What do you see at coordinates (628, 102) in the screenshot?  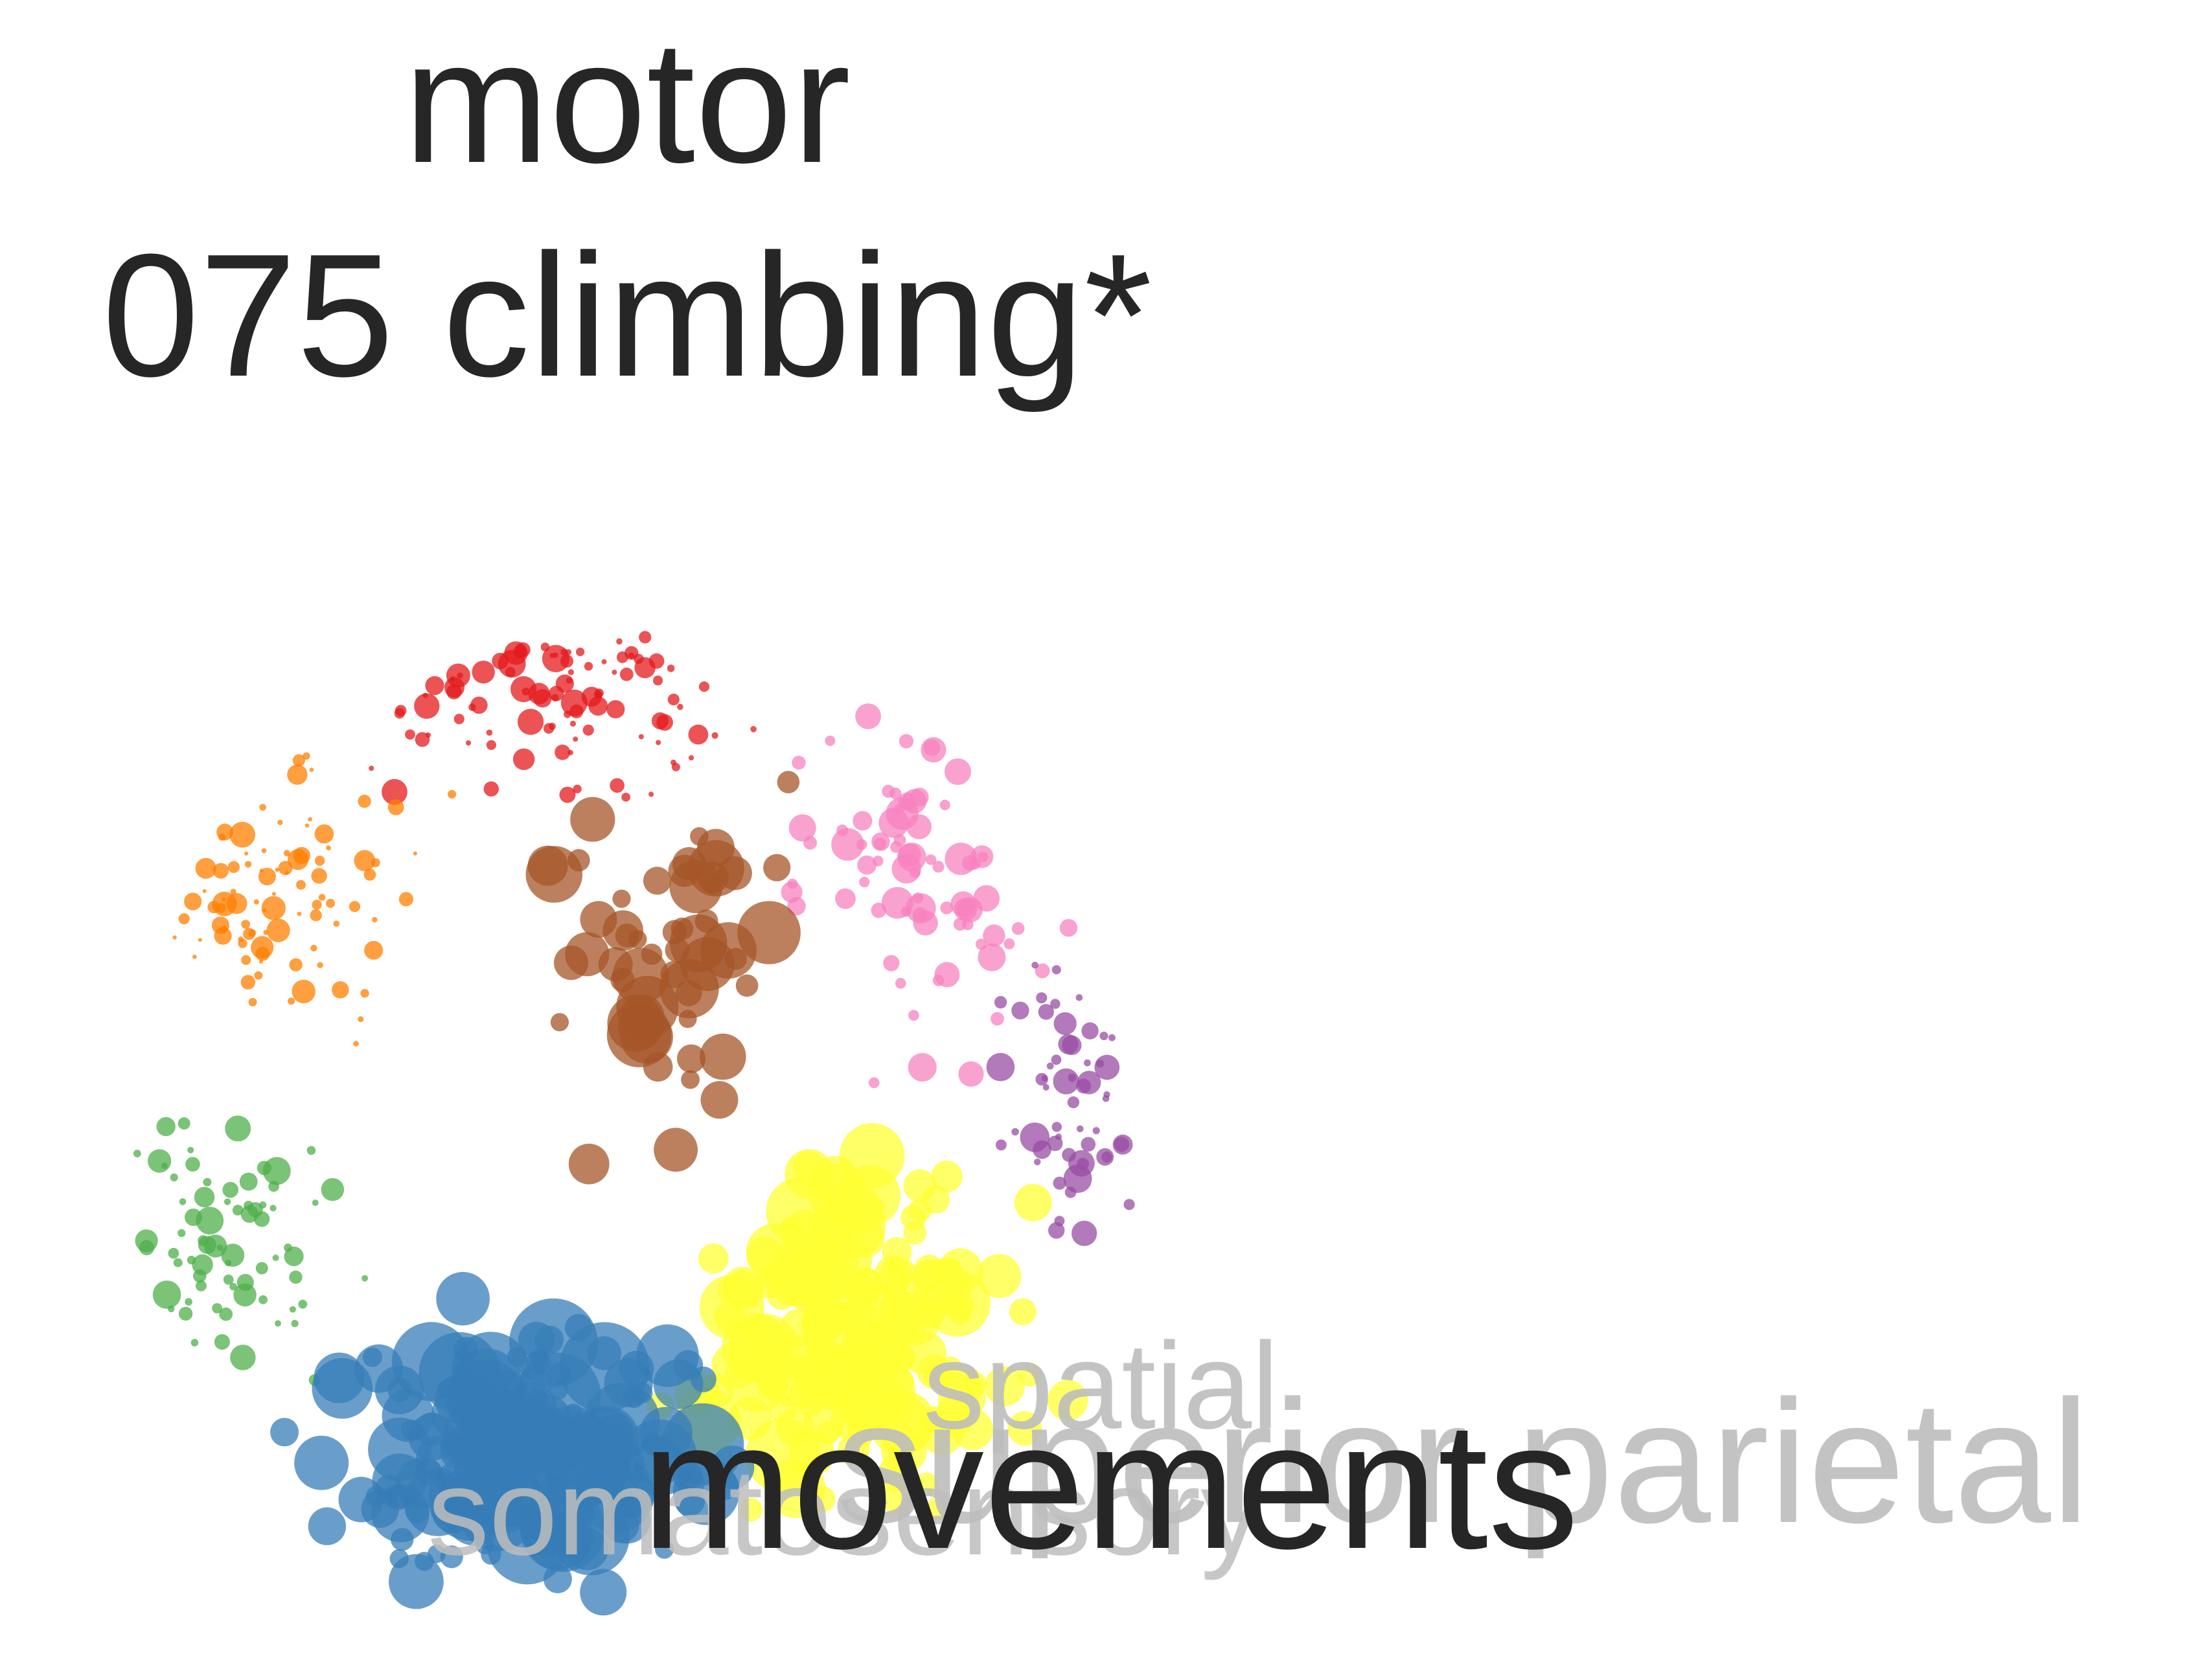 I see `title-line-1: motor` at bounding box center [628, 102].